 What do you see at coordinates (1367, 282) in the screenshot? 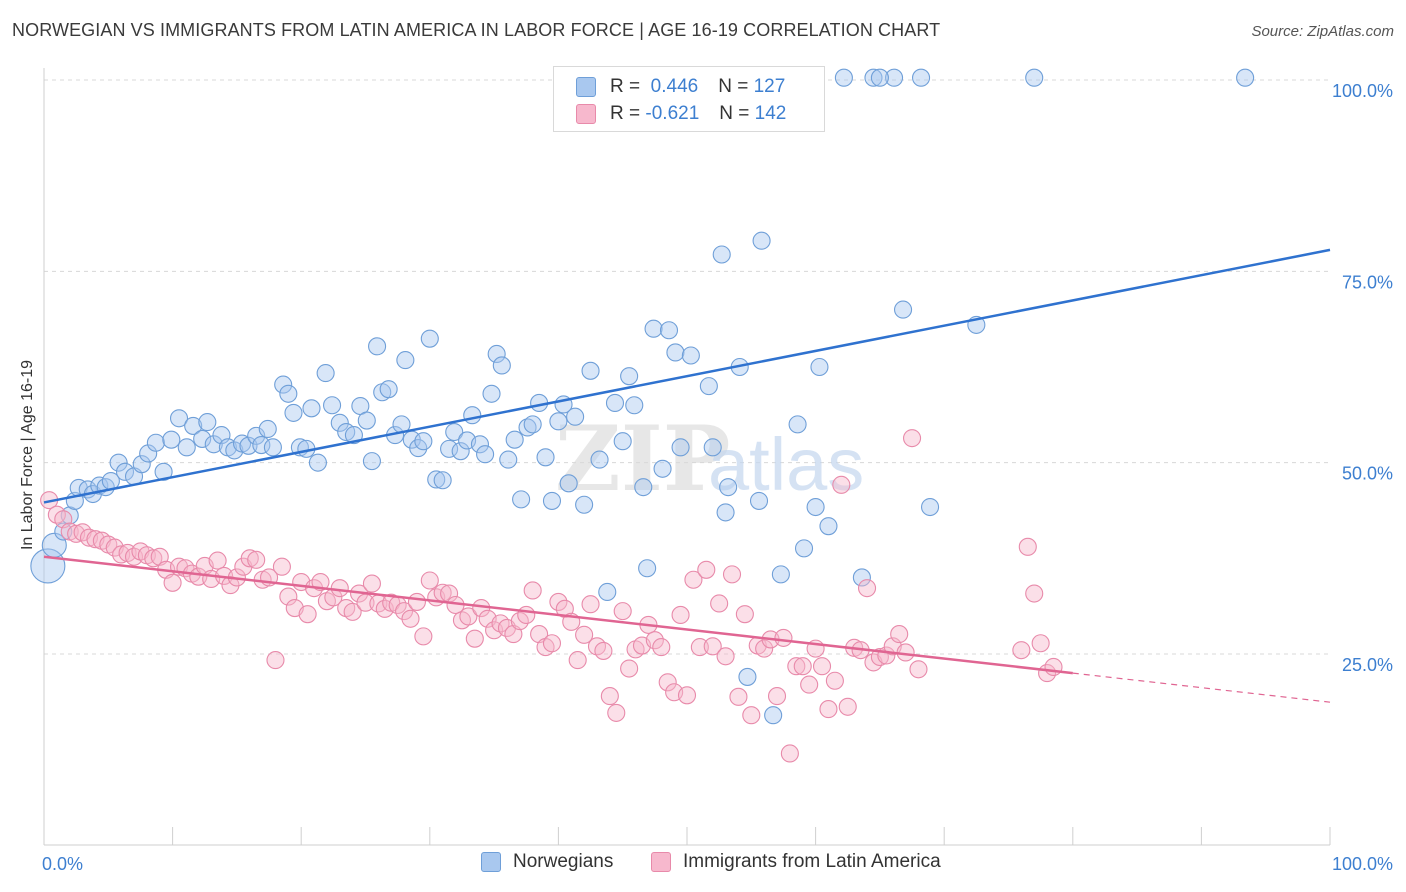
I see `y-tick-label: 75.0%` at bounding box center [1367, 282].